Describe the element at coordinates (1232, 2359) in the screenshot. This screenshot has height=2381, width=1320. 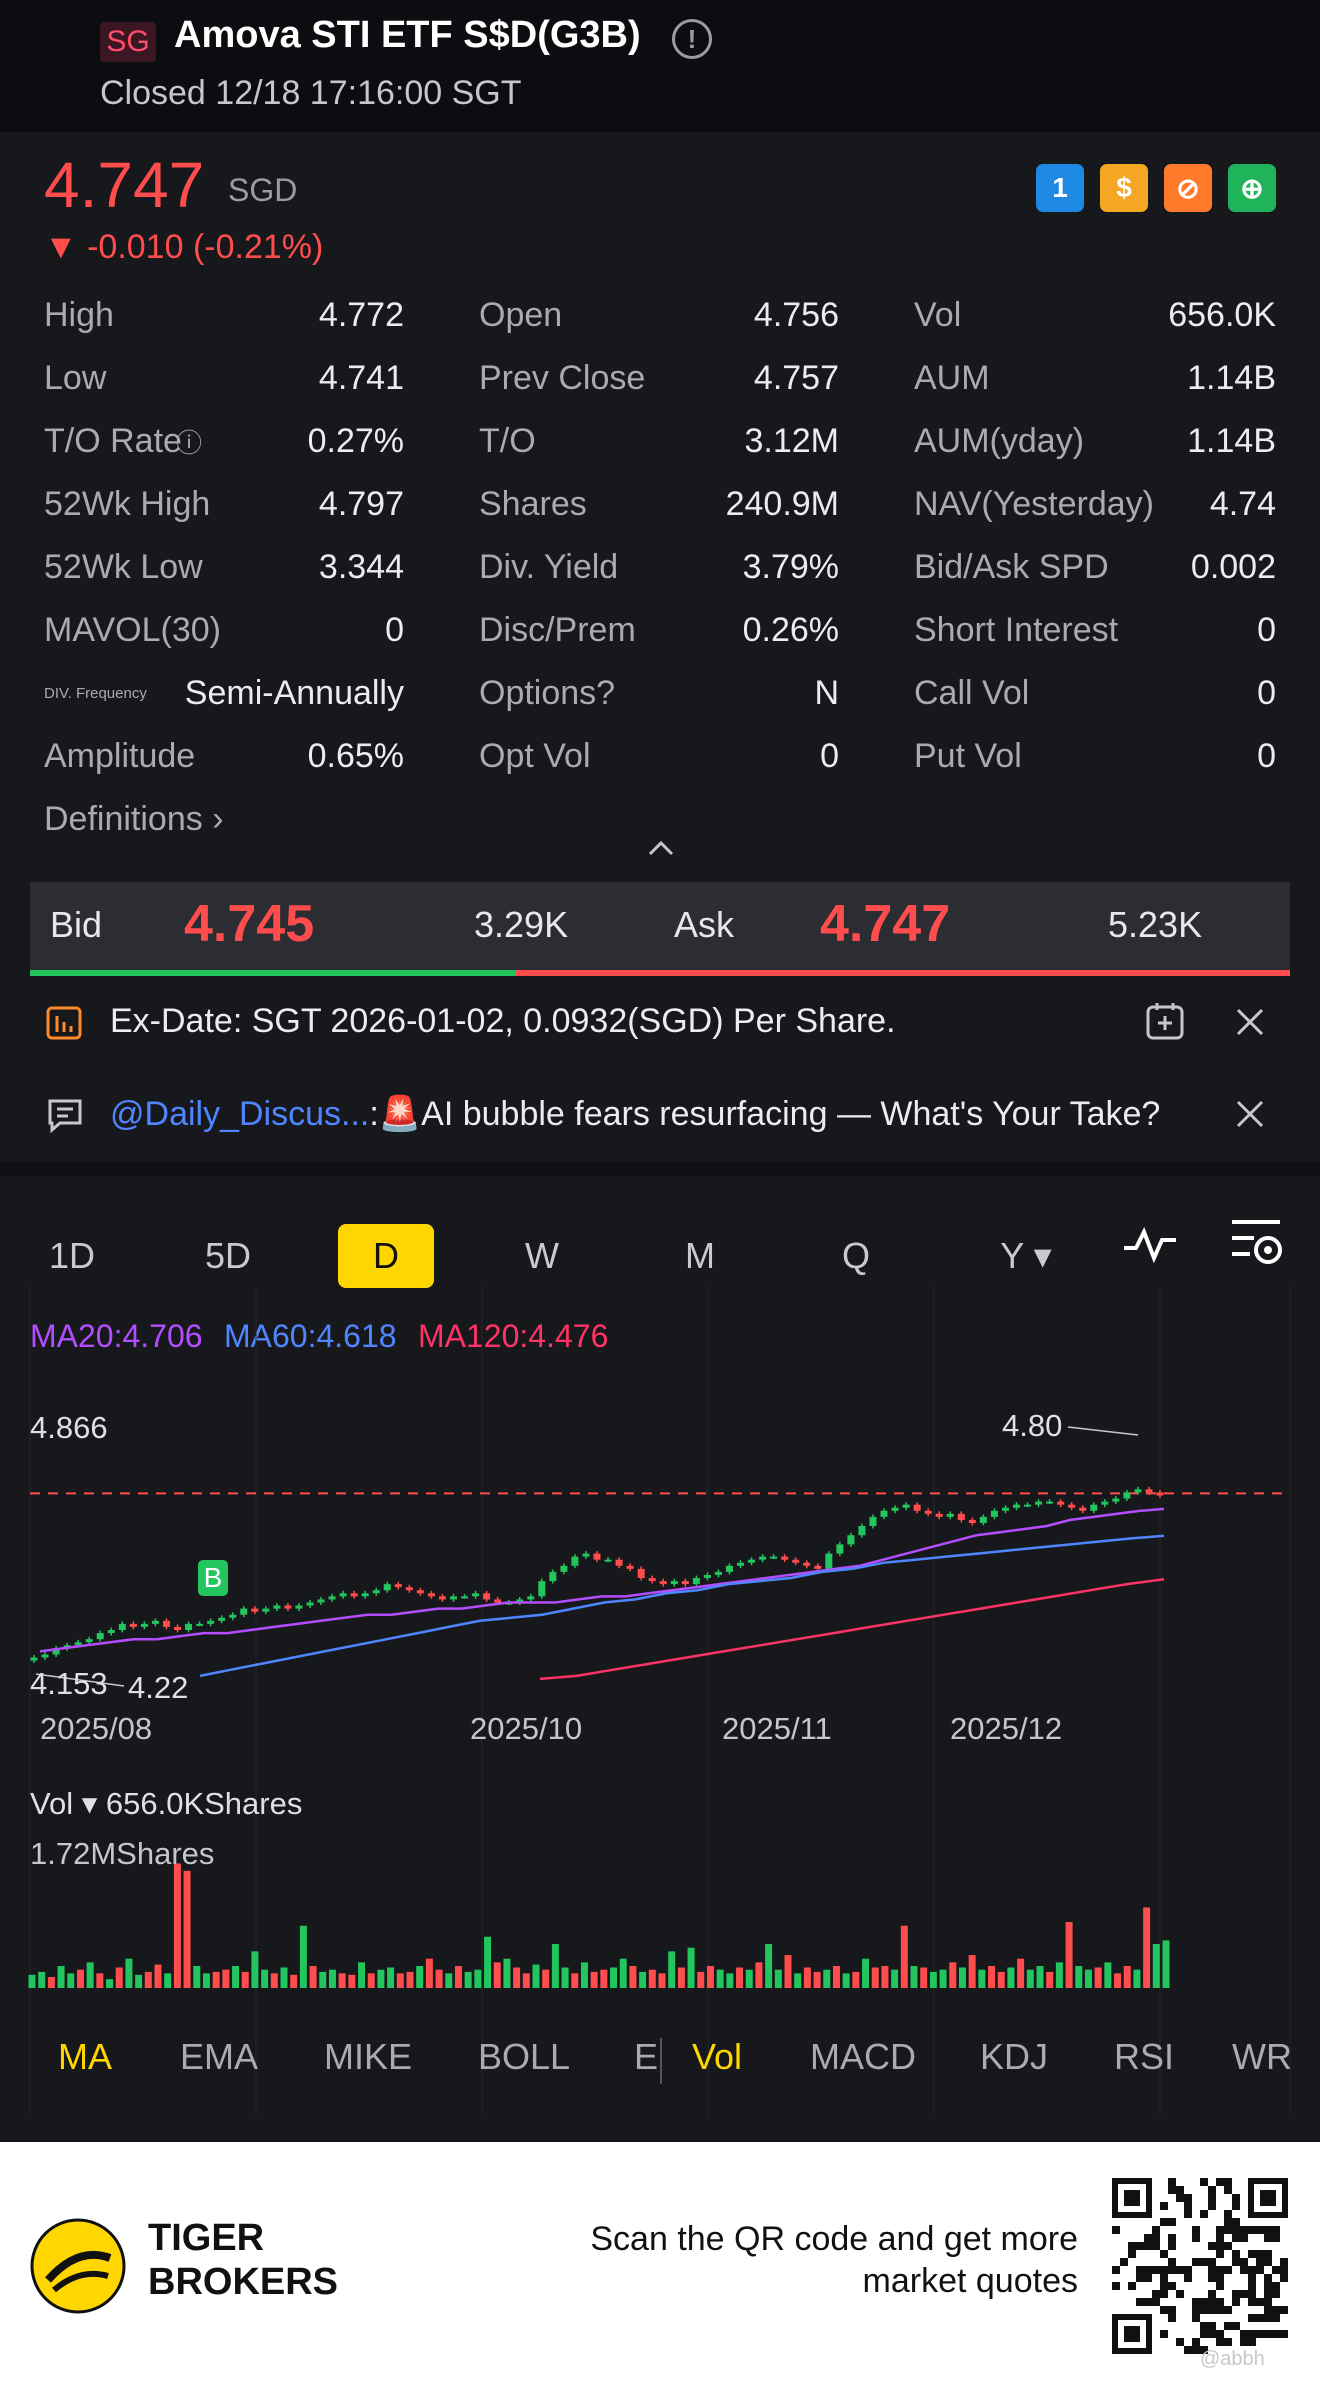
I see `watermark: @abbh` at that location.